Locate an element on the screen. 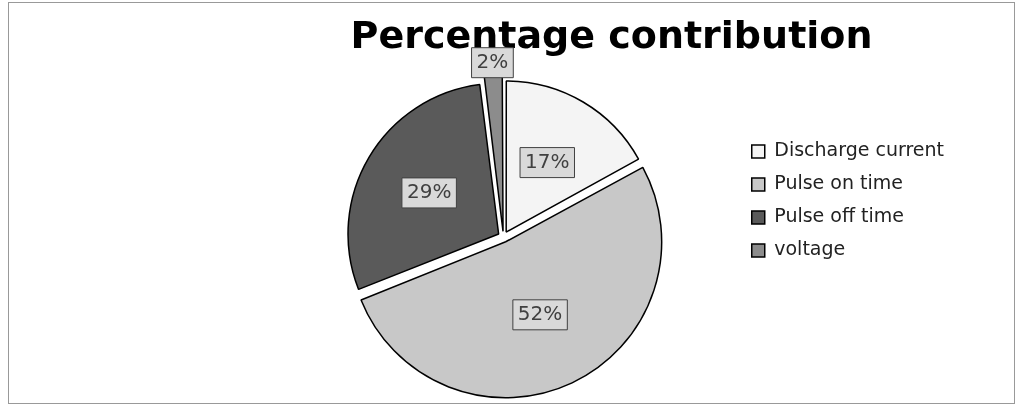 This screenshot has height=410, width=1025. data-label: 17% is located at coordinates (547, 160).